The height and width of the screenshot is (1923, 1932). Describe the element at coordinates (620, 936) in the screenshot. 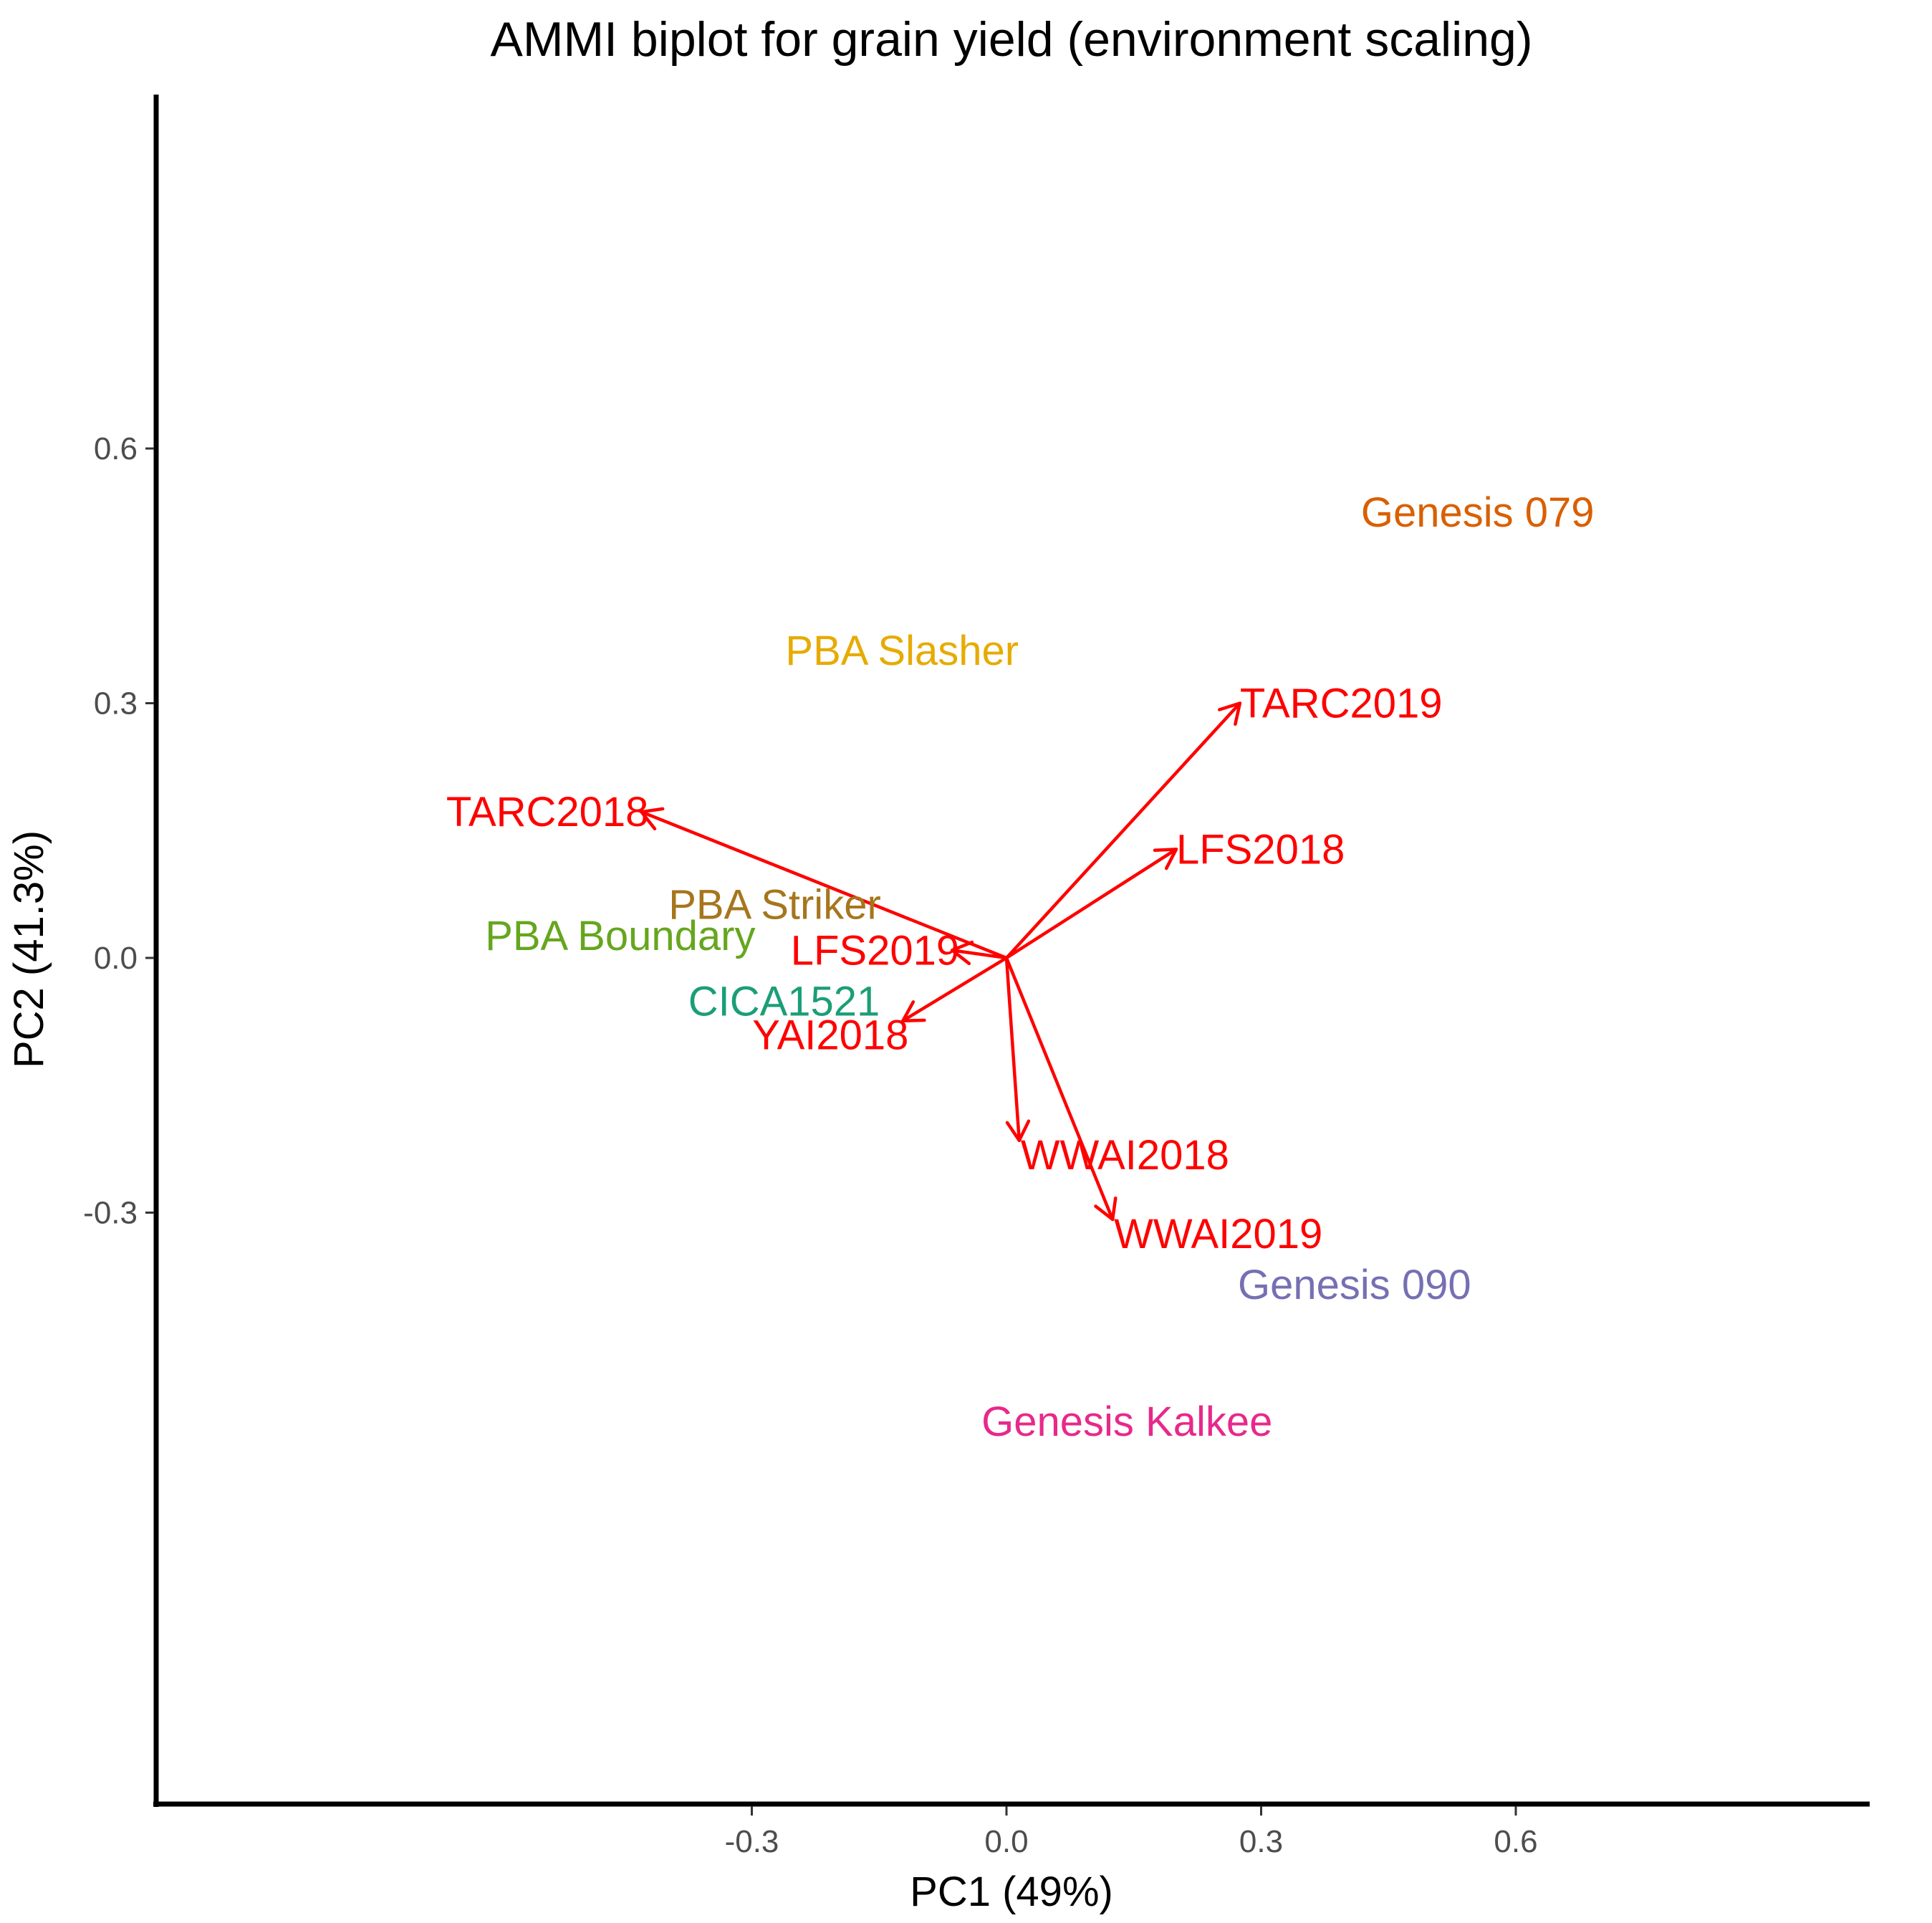

I see `genotype-label: PBA Boundary` at that location.